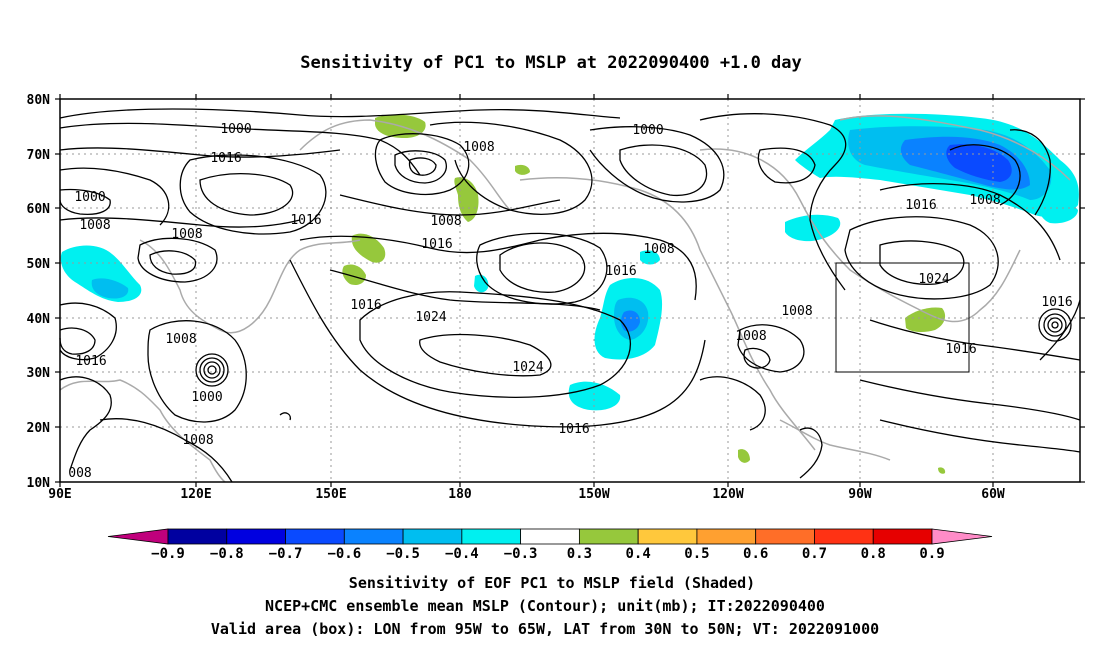 The image size is (1100, 650). Describe the element at coordinates (39, 292) in the screenshot. I see `latitude-labels: 80N 70N 60N 50N 40N 30N 20N 10N` at that location.